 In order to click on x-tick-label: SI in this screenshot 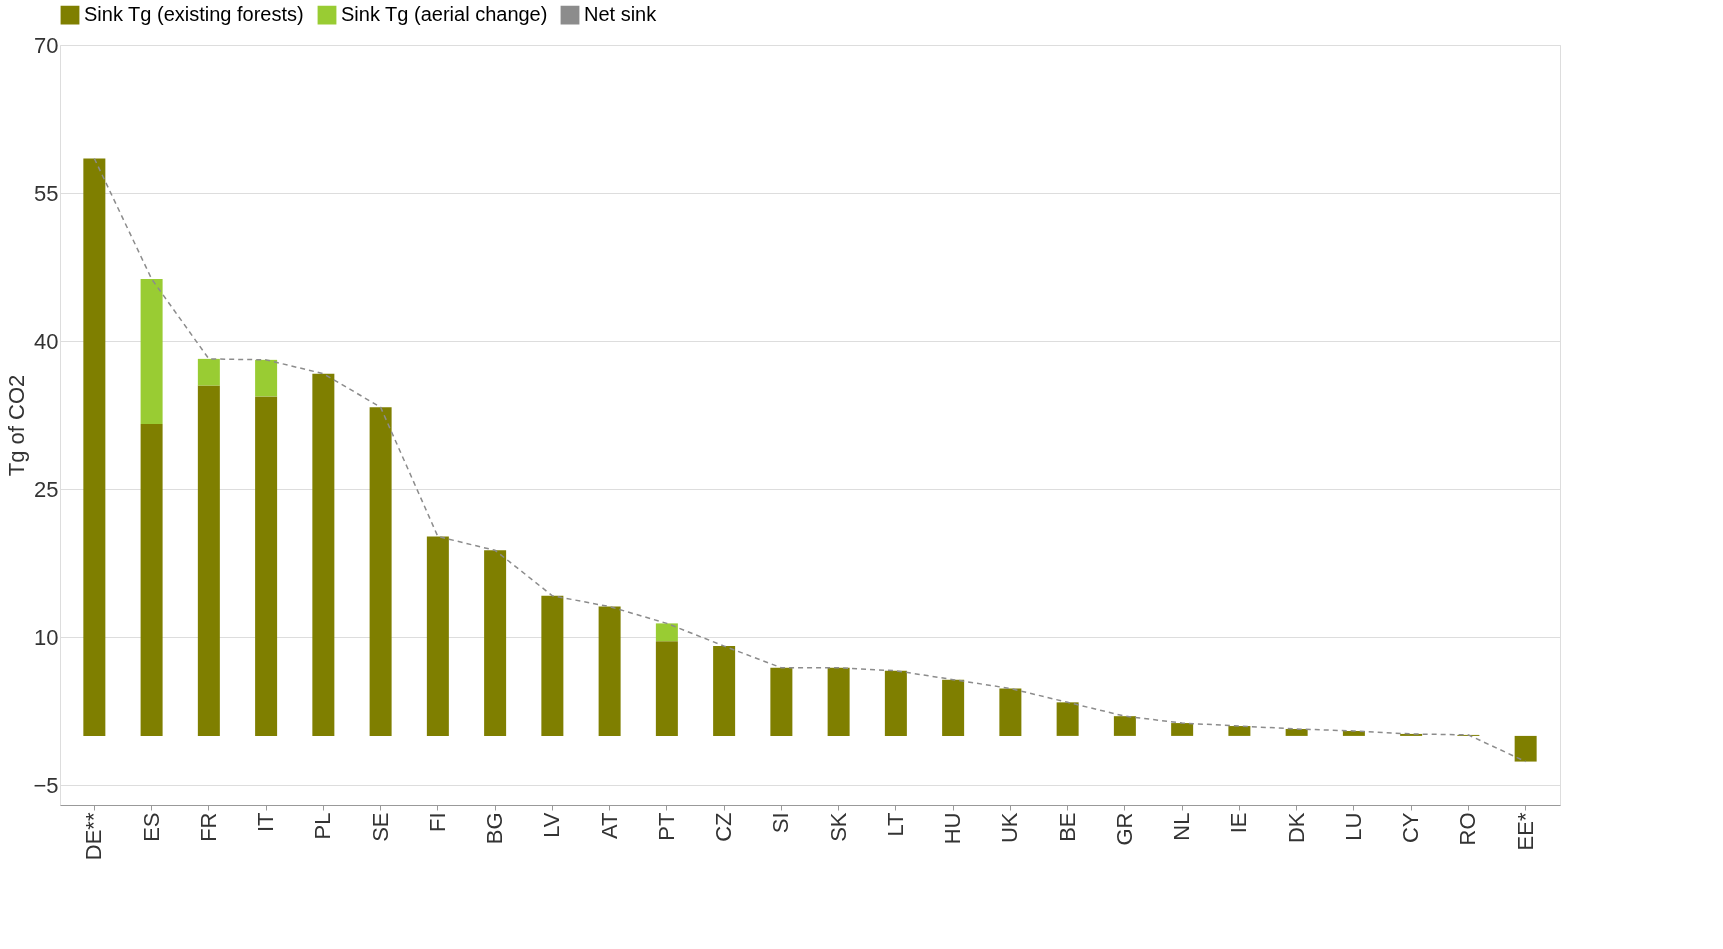, I will do `click(781, 823)`.